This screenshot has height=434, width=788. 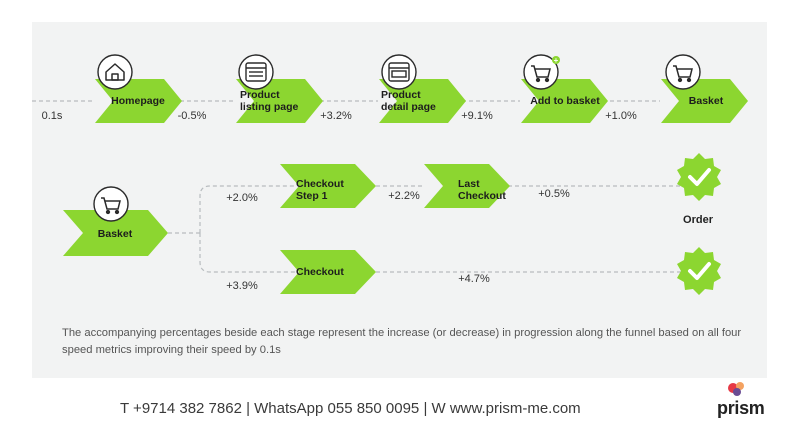 I want to click on pct-value: +3.2%, so click(x=336, y=116).